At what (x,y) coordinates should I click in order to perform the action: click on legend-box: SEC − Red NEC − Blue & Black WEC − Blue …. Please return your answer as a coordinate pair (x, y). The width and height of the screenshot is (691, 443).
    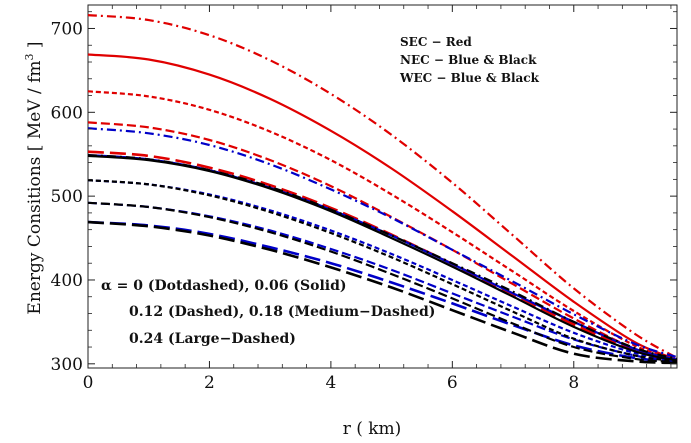
    Looking at the image, I should click on (469, 60).